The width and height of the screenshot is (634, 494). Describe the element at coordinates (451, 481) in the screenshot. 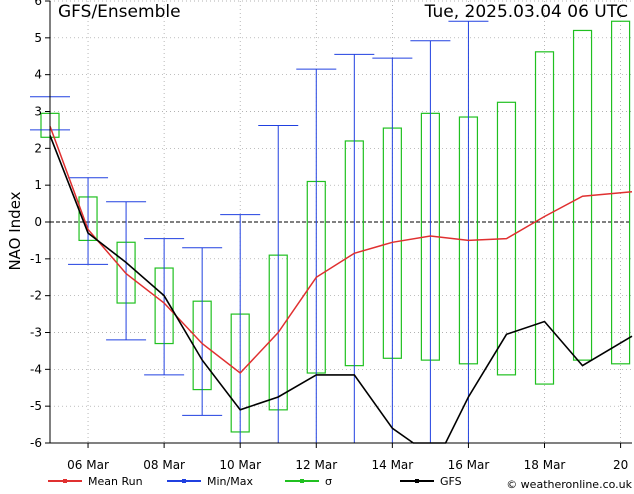

I see `legend-label-gfs: GFS` at that location.